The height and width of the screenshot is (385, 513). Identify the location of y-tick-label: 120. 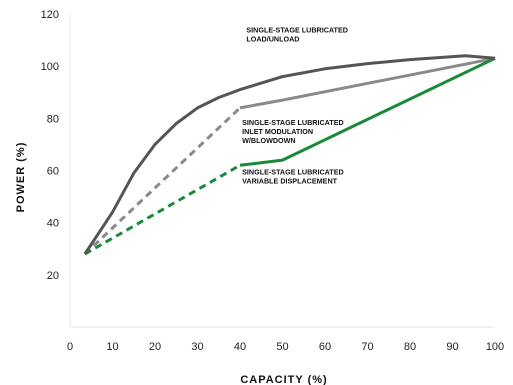
(50, 15).